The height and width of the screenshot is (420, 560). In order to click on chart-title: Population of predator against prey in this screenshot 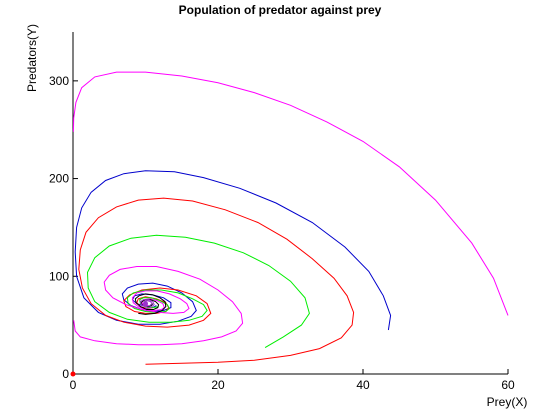, I will do `click(280, 10)`.